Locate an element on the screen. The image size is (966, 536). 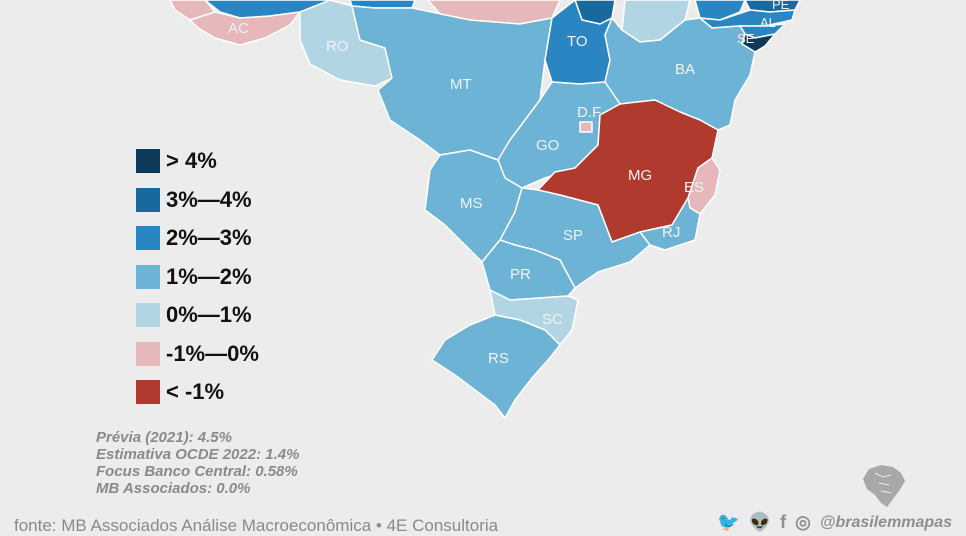
note-line: Prévia (2021): 4.5% is located at coordinates (164, 437).